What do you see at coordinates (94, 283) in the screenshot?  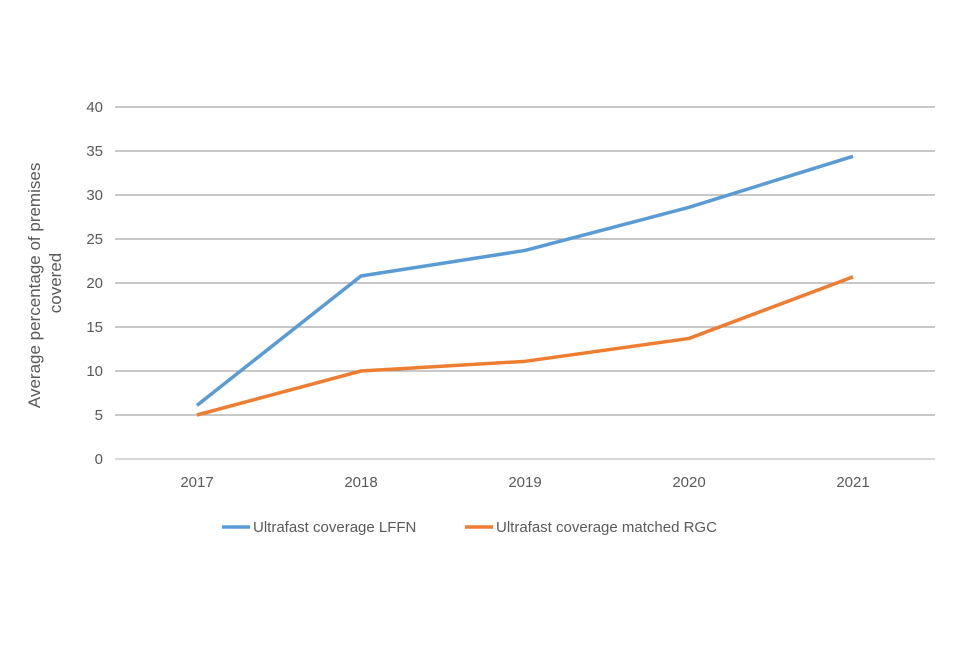 I see `y-tick-label: 20` at bounding box center [94, 283].